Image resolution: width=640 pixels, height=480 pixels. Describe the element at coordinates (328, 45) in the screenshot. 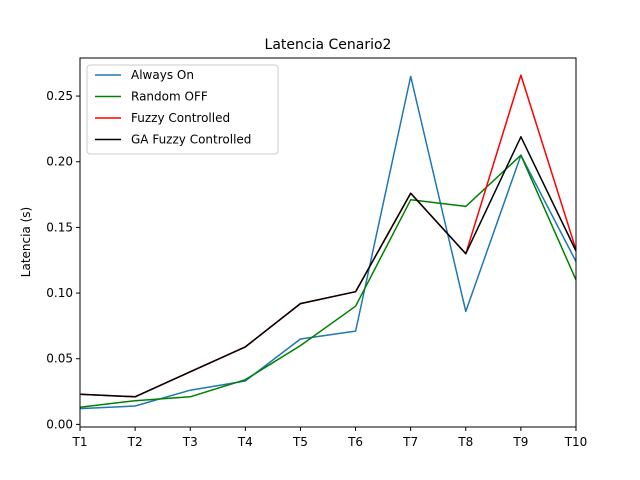

I see `chart-title: Latencia Cenario2` at that location.